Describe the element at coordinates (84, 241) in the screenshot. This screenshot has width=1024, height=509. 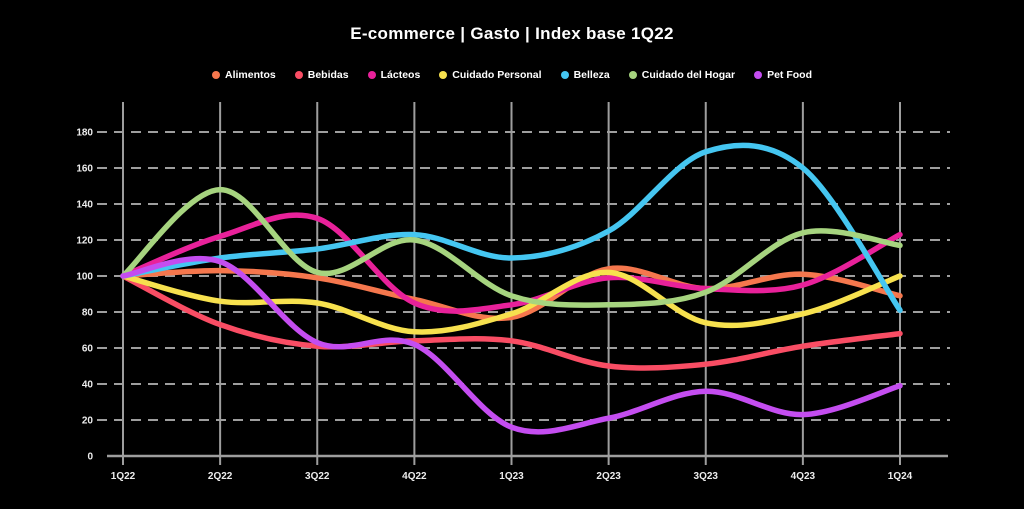
I see `y-tick-label: 120` at that location.